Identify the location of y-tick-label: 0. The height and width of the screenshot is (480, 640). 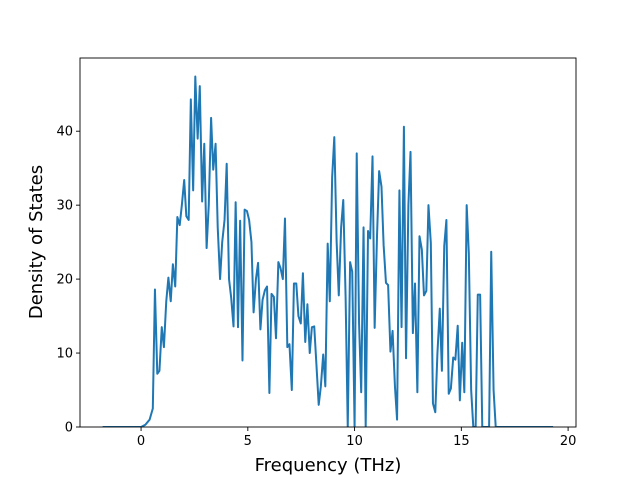
(69, 428).